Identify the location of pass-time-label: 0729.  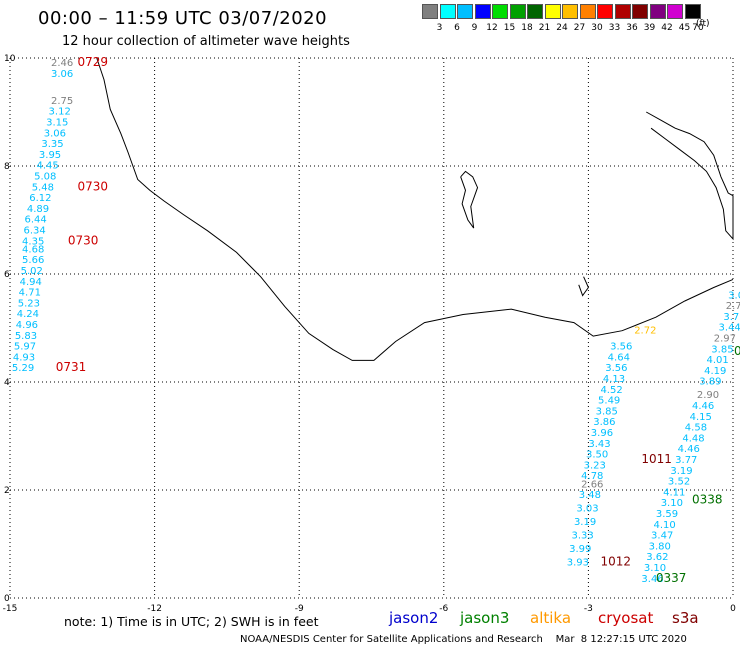
(92, 62).